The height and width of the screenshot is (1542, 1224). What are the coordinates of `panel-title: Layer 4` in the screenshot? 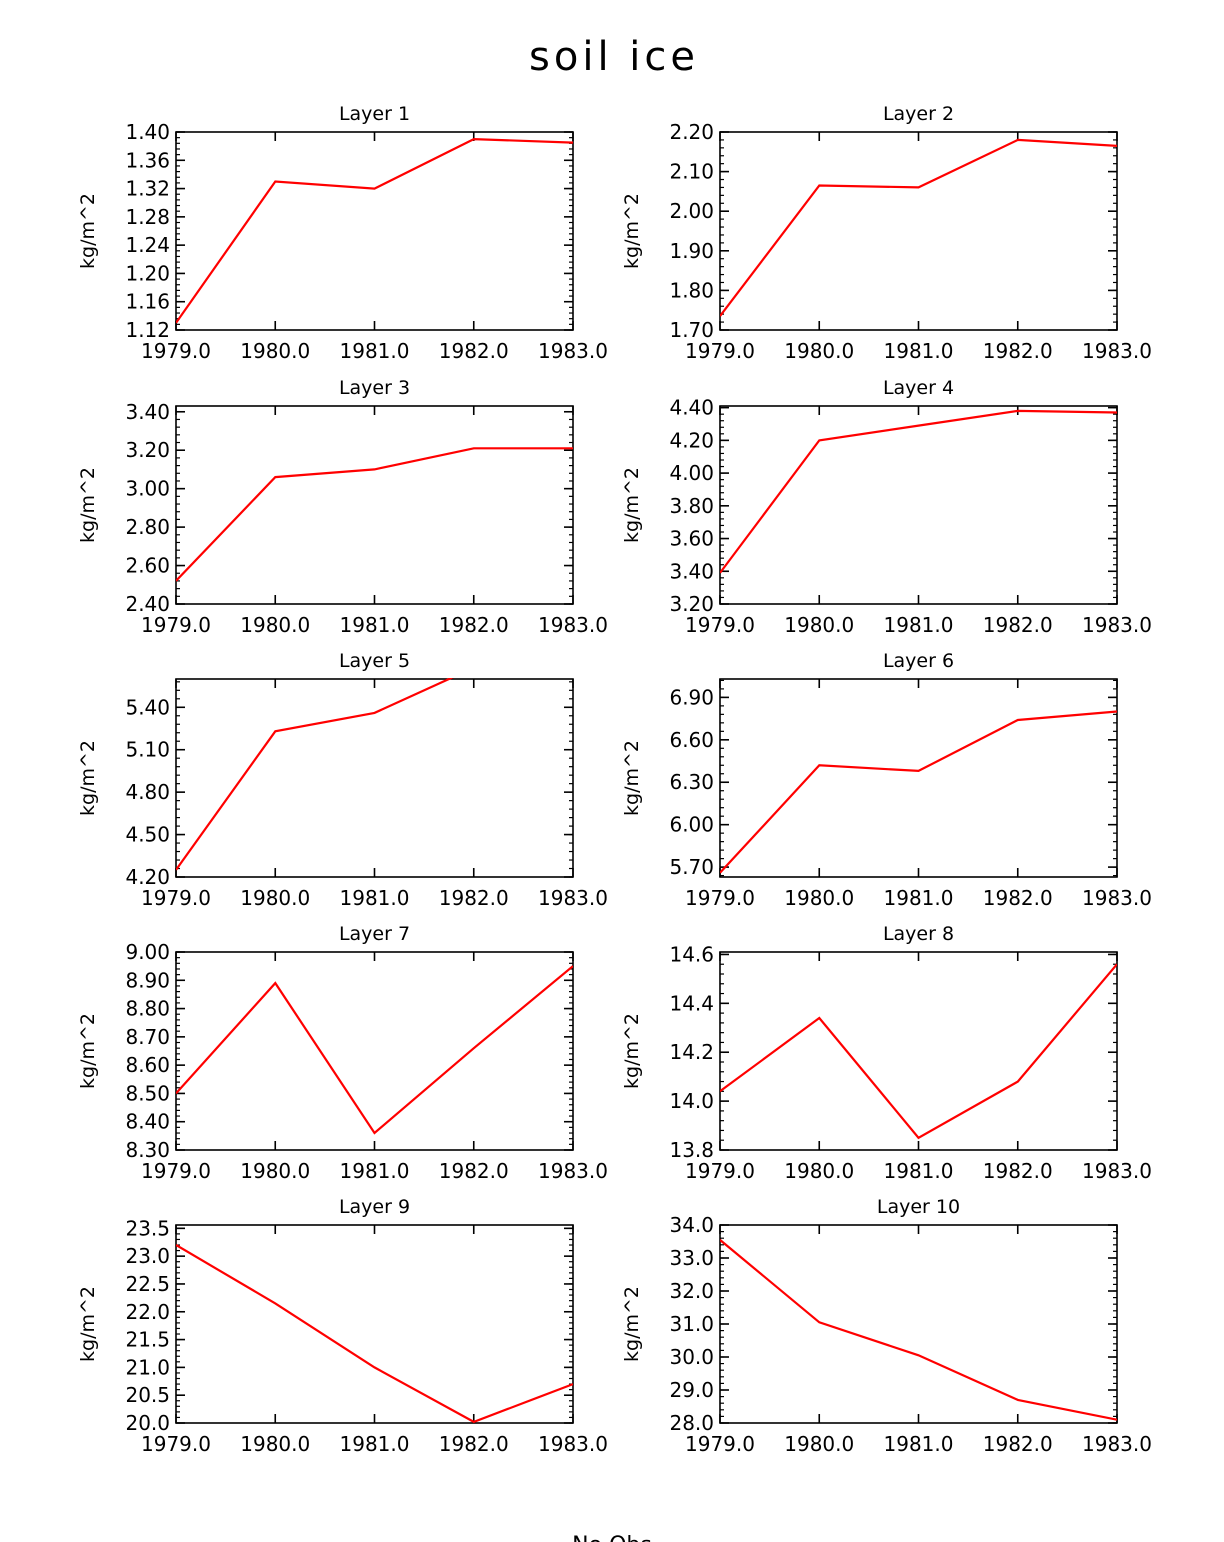 It's located at (918, 388).